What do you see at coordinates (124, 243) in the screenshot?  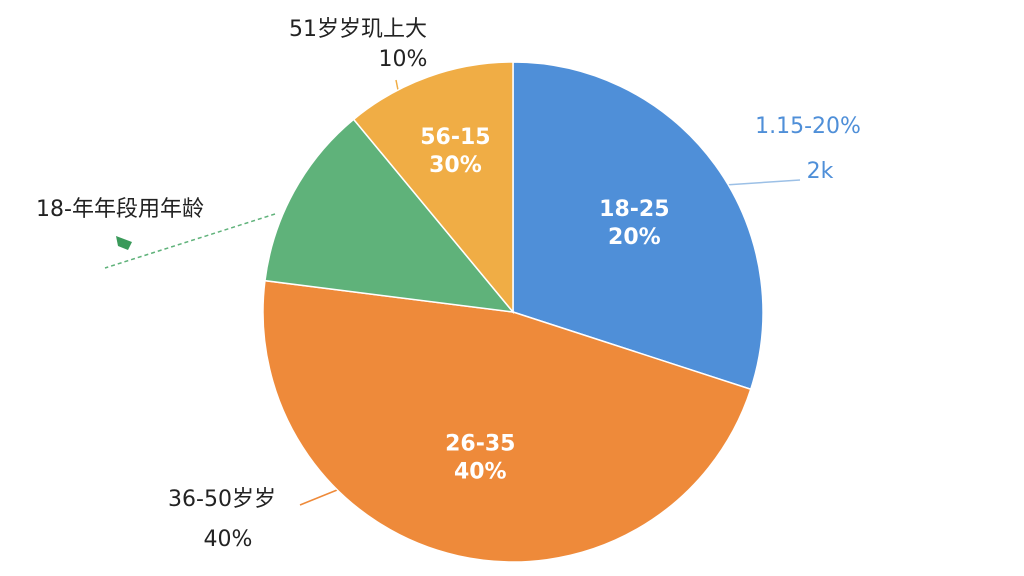 I see `marker` at bounding box center [124, 243].